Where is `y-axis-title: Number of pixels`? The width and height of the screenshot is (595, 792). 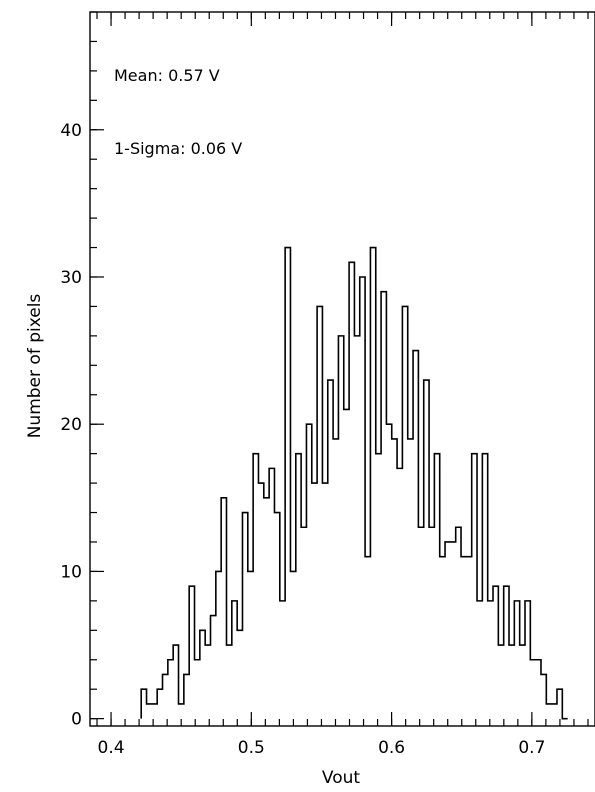 y-axis-title: Number of pixels is located at coordinates (35, 366).